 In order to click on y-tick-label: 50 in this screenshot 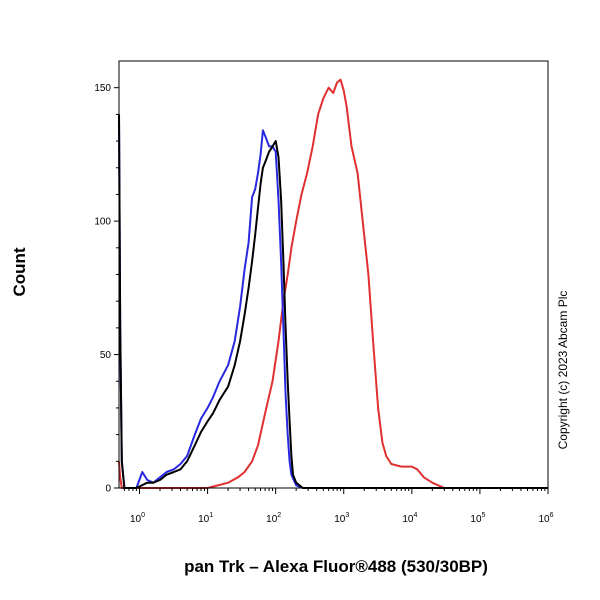, I will do `click(106, 355)`.